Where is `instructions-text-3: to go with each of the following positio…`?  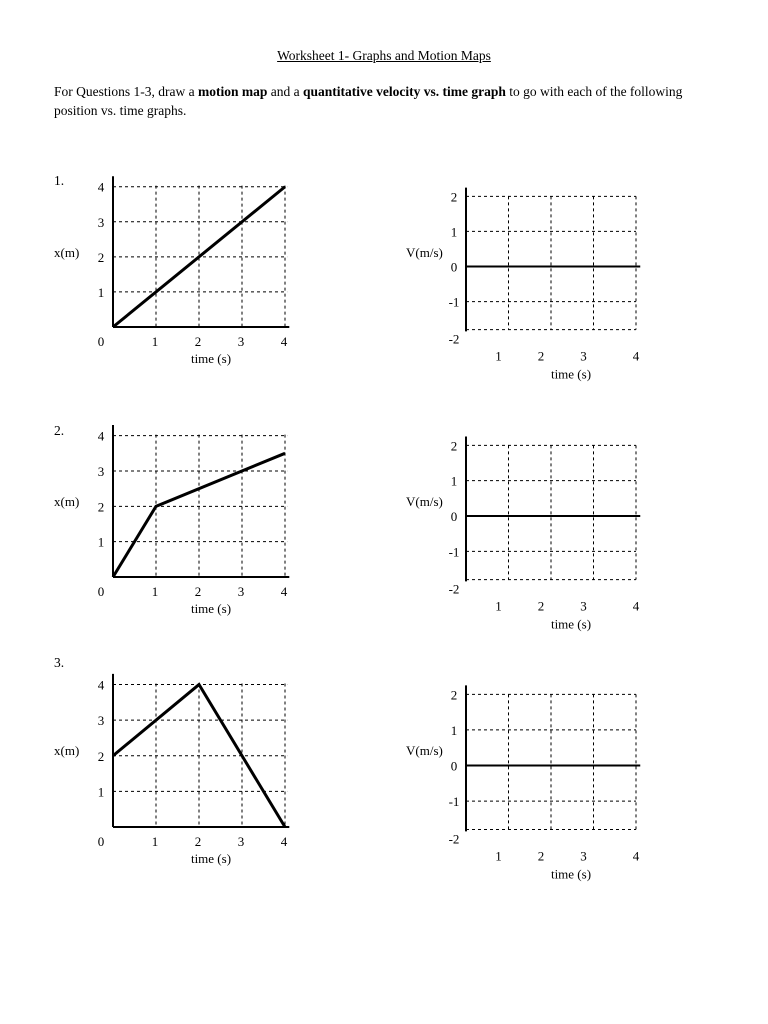 instructions-text-3: to go with each of the following positio… is located at coordinates (368, 101).